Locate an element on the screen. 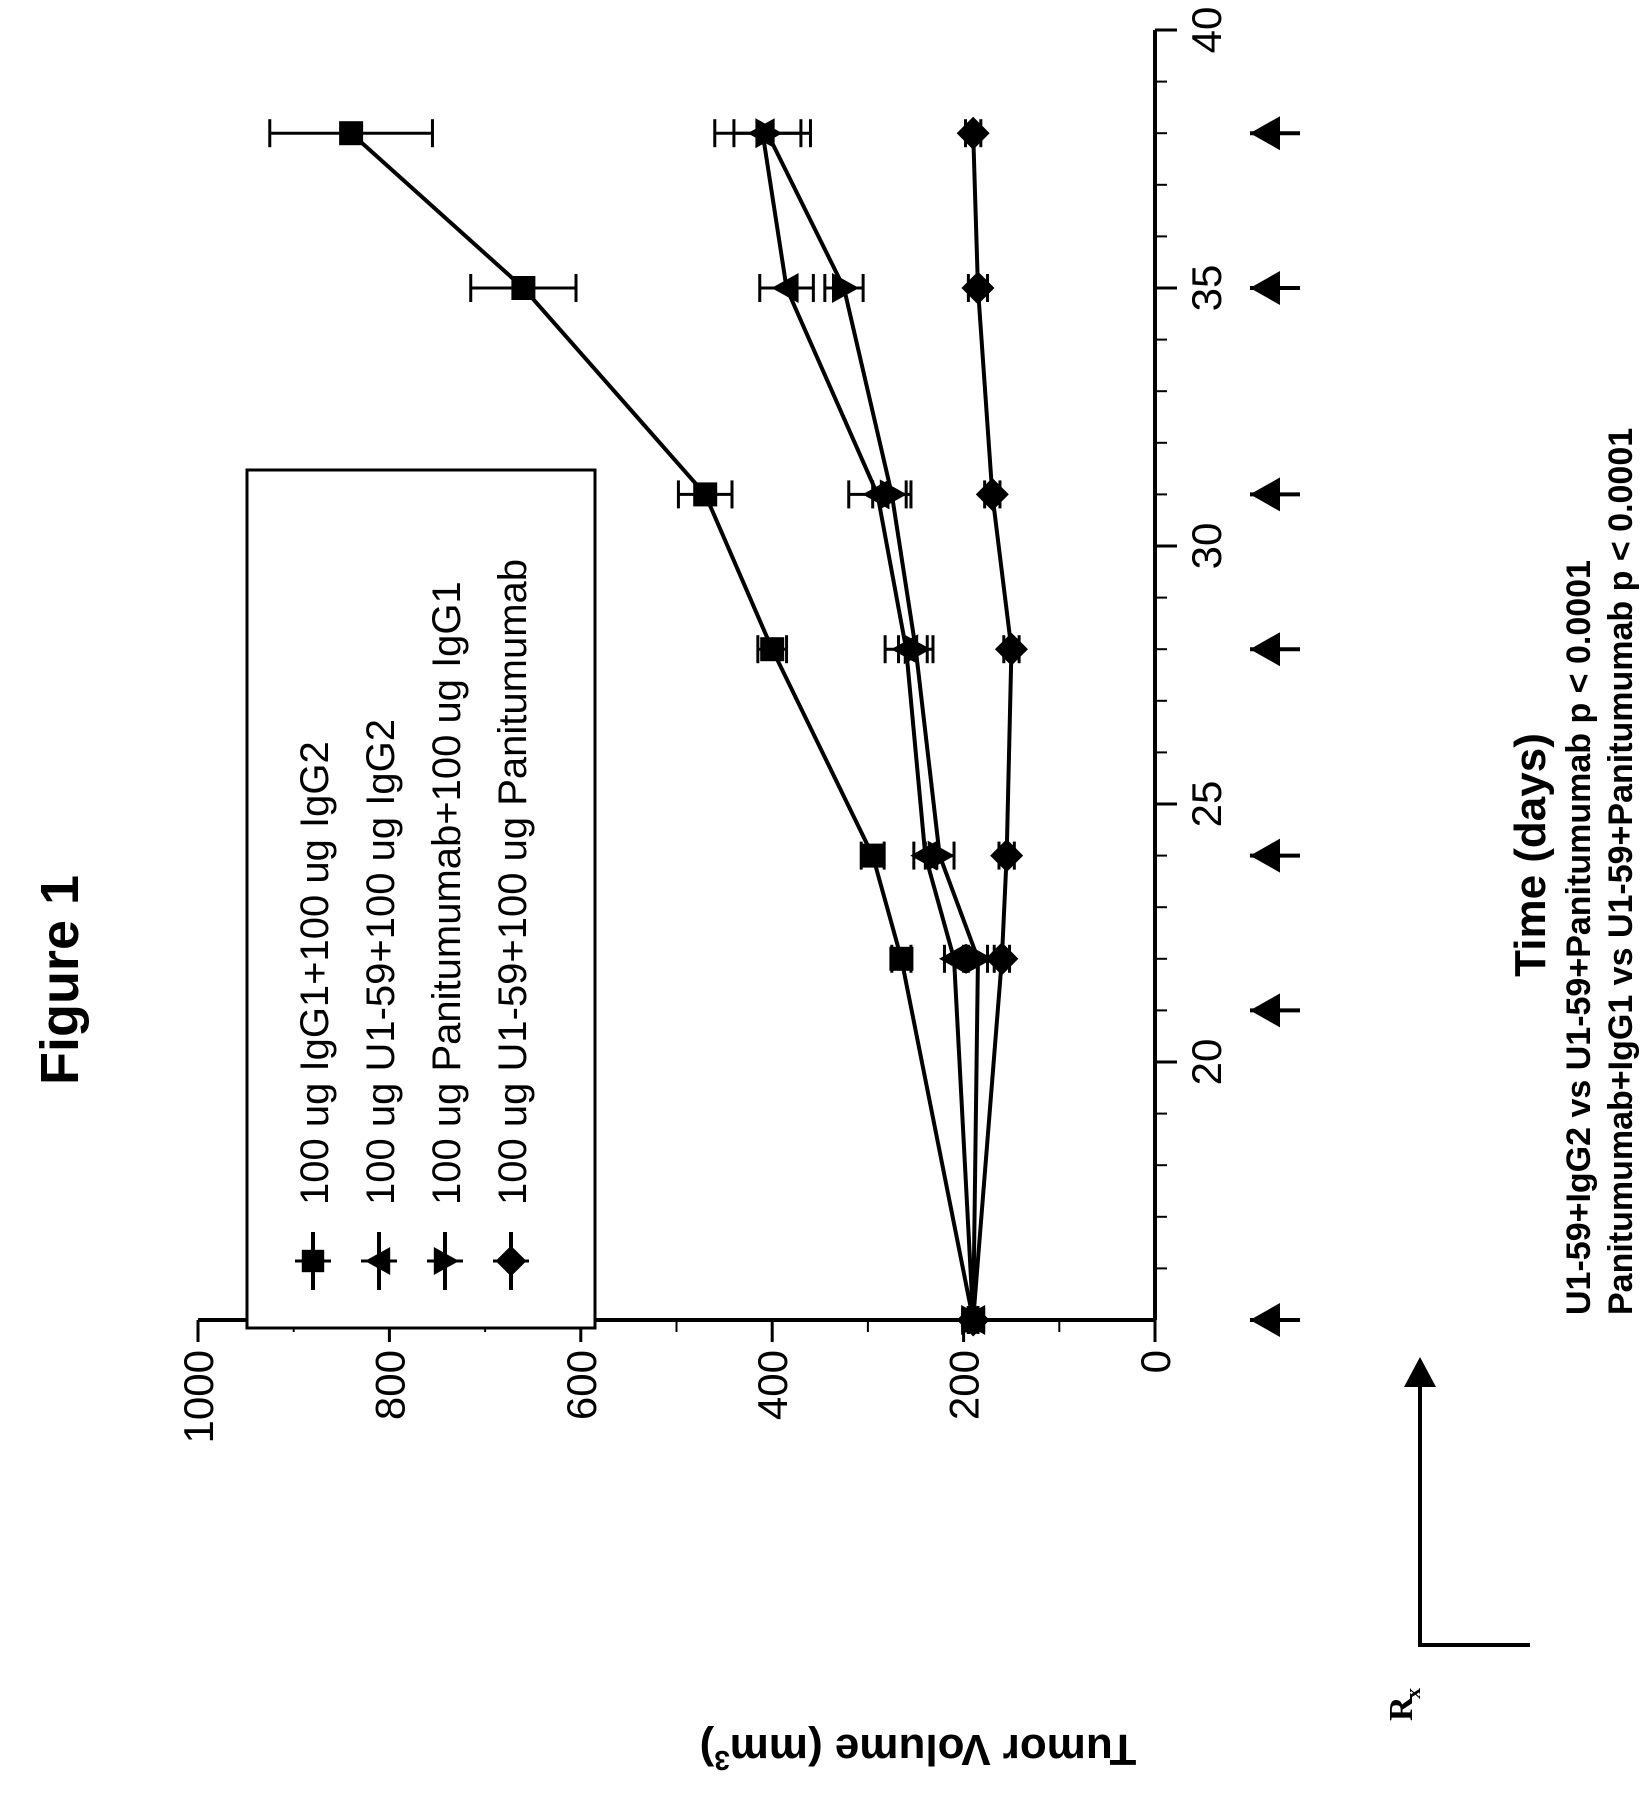 The width and height of the screenshot is (1641, 1795). legend-label: 100 ug U1-59+100 ug Panitumumab is located at coordinates (513, 882).